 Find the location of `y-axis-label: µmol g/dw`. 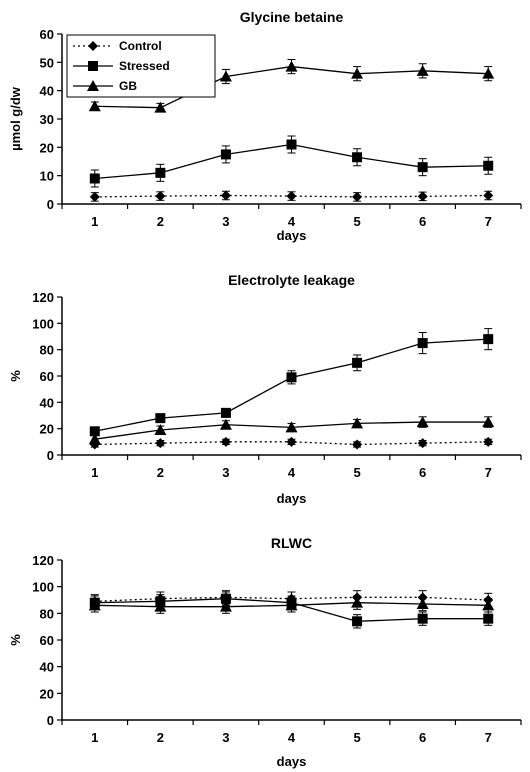

y-axis-label: µmol g/dw is located at coordinates (15, 118).